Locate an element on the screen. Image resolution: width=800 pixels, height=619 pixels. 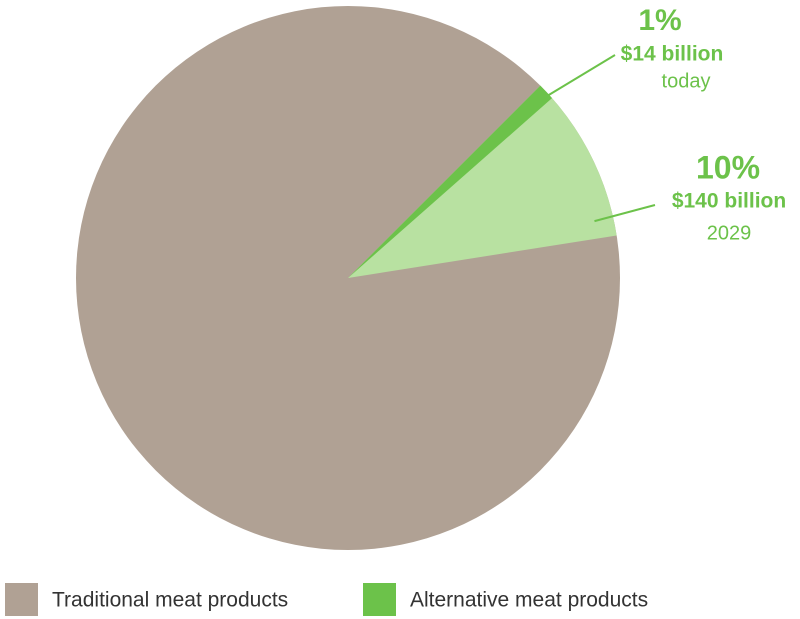
slice-period: 2029 is located at coordinates (729, 233).